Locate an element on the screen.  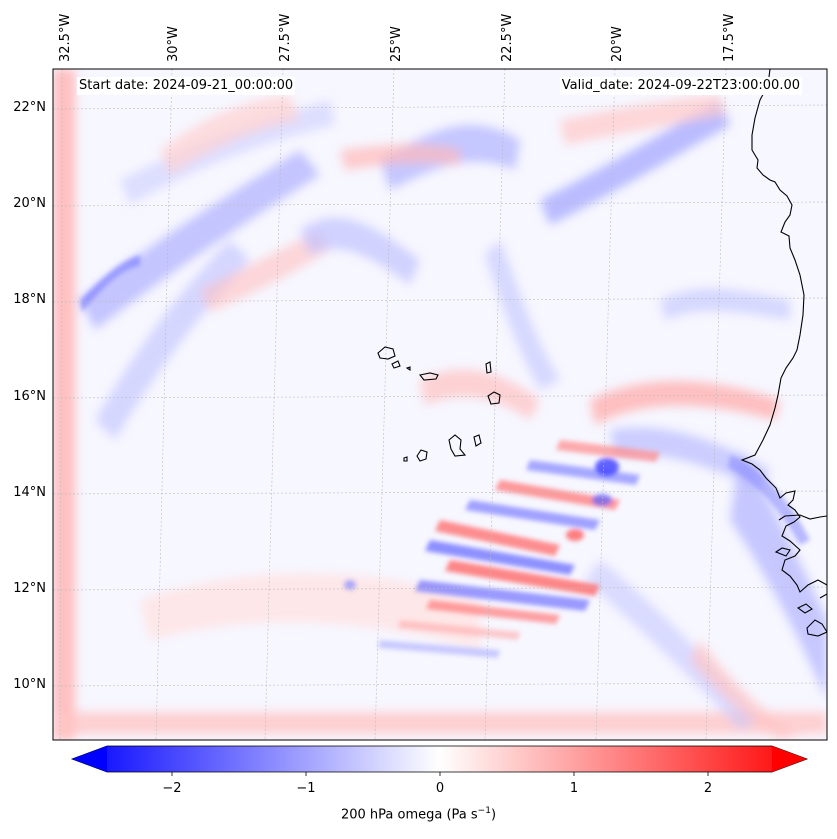
lat-label: 10°N is located at coordinates (29, 684).